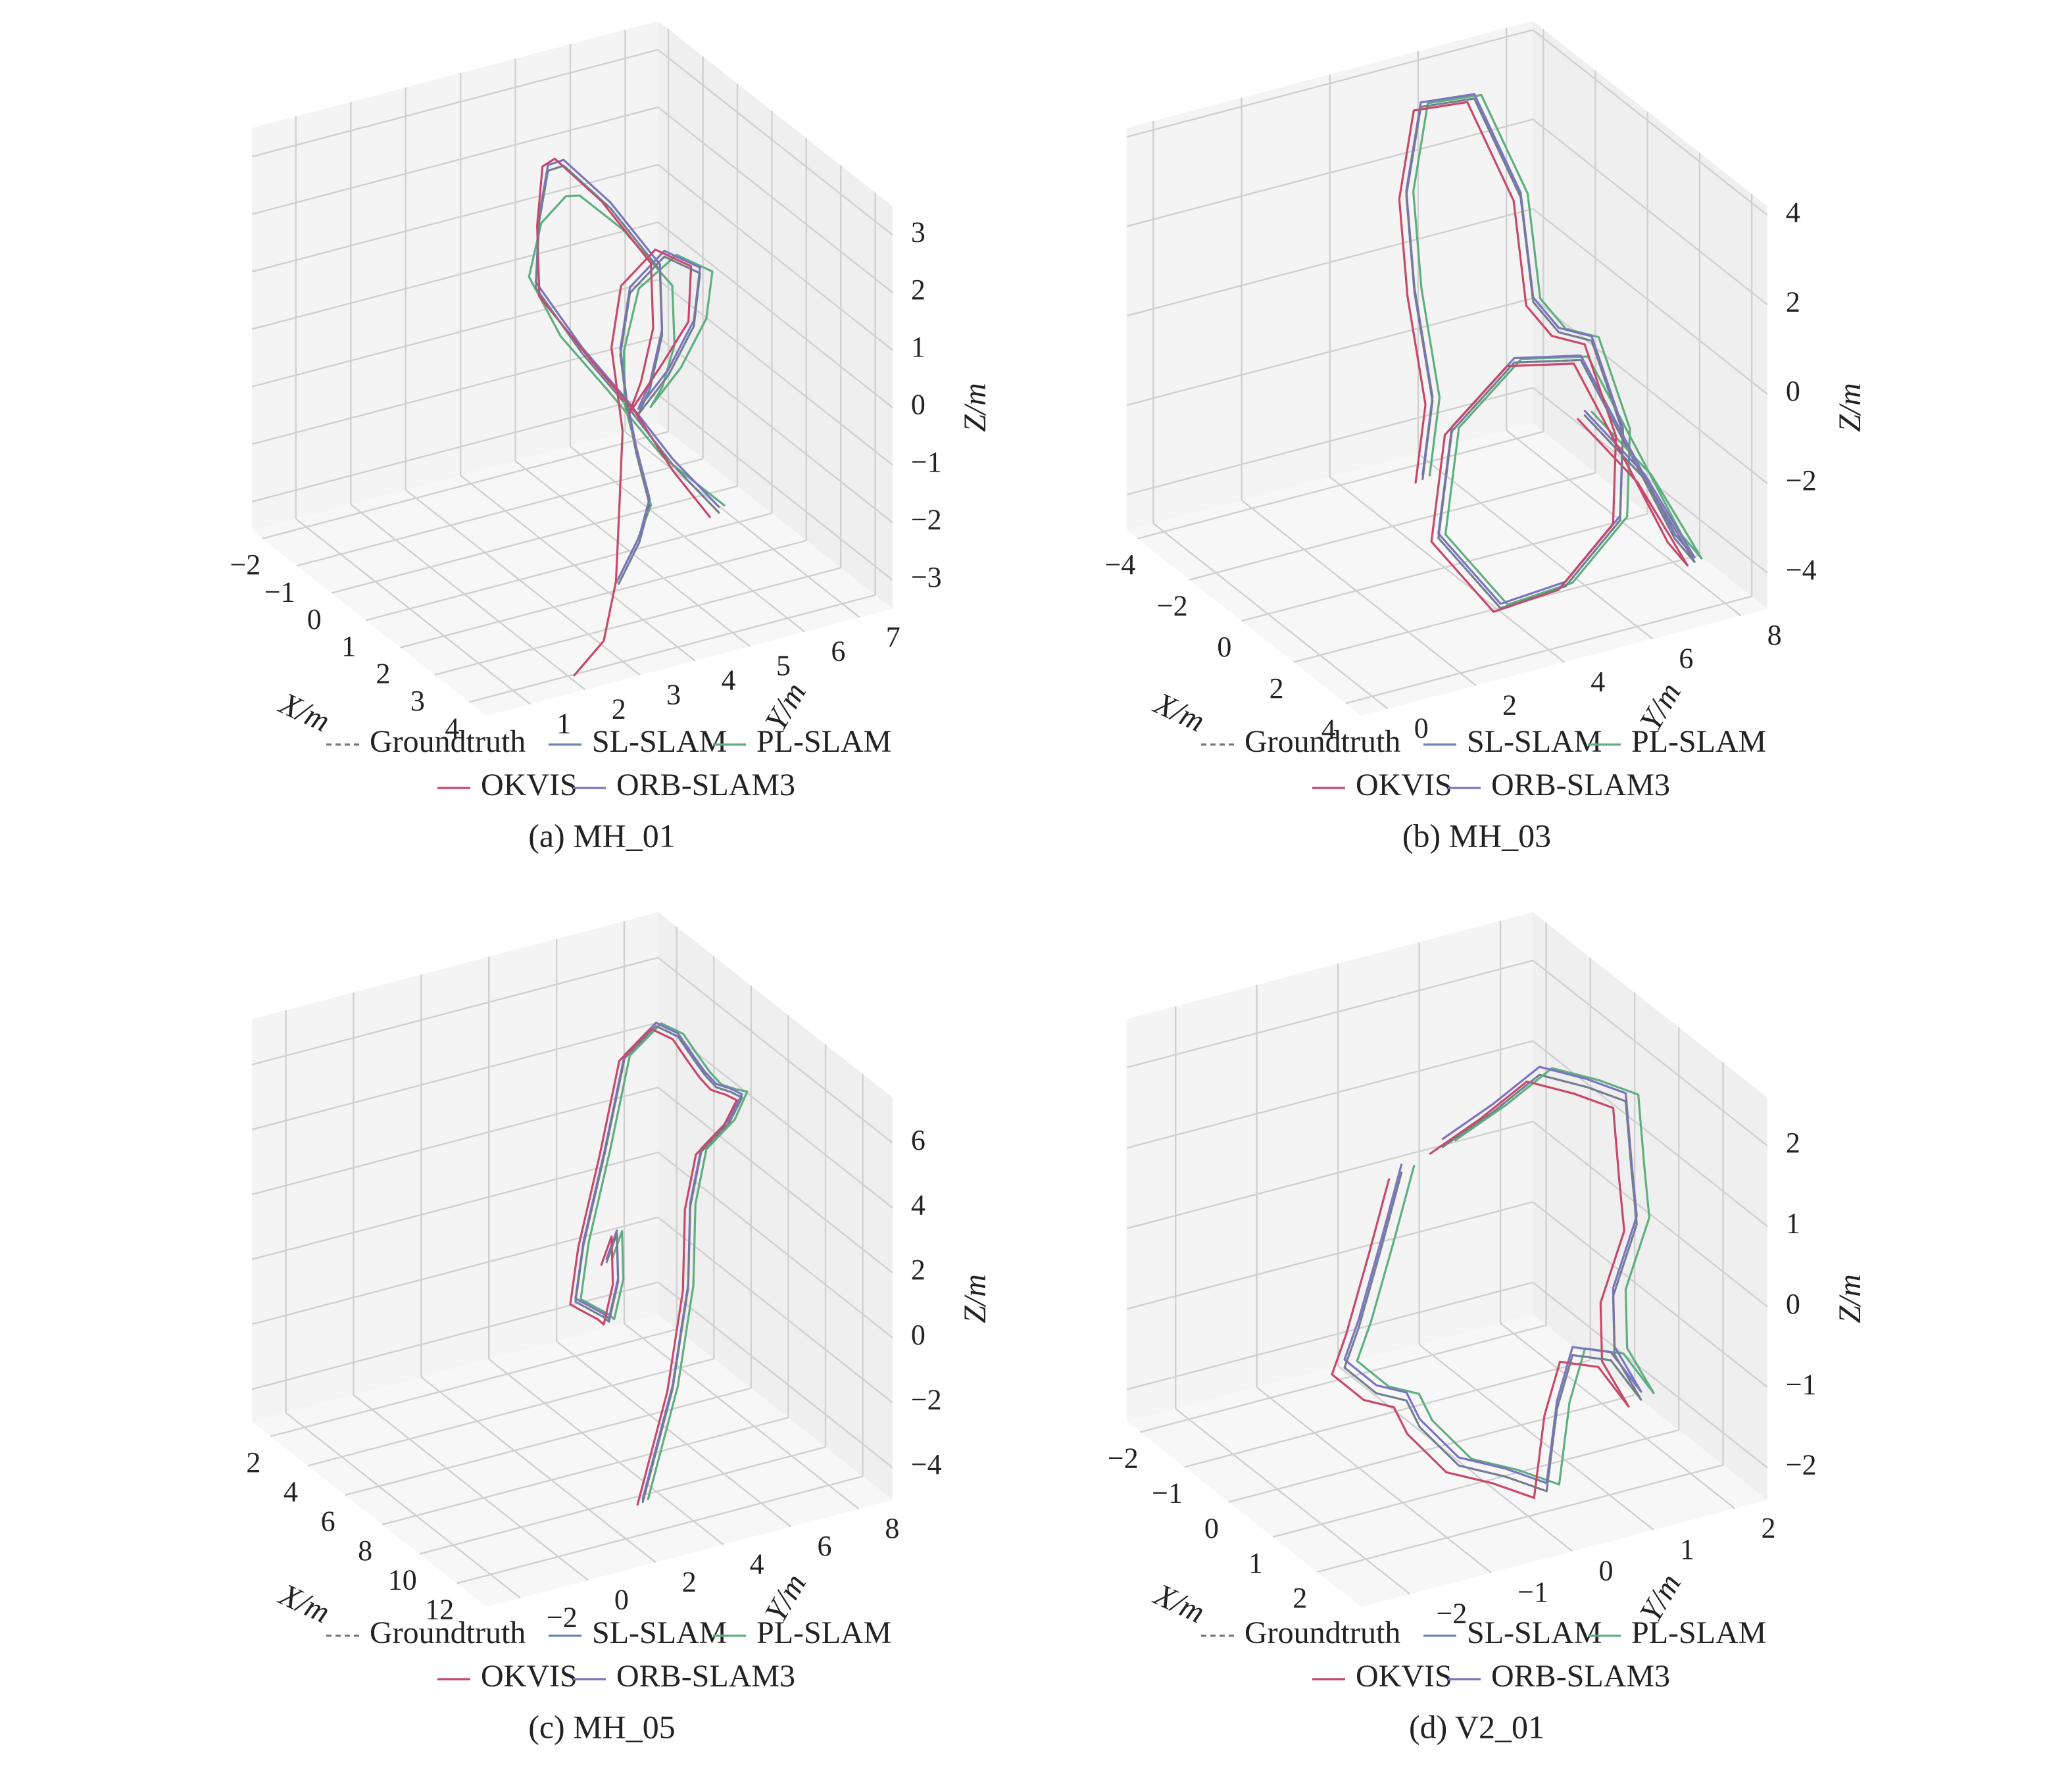 This screenshot has height=1766, width=2072. I want to click on back-pane, so click(1650, 1206).